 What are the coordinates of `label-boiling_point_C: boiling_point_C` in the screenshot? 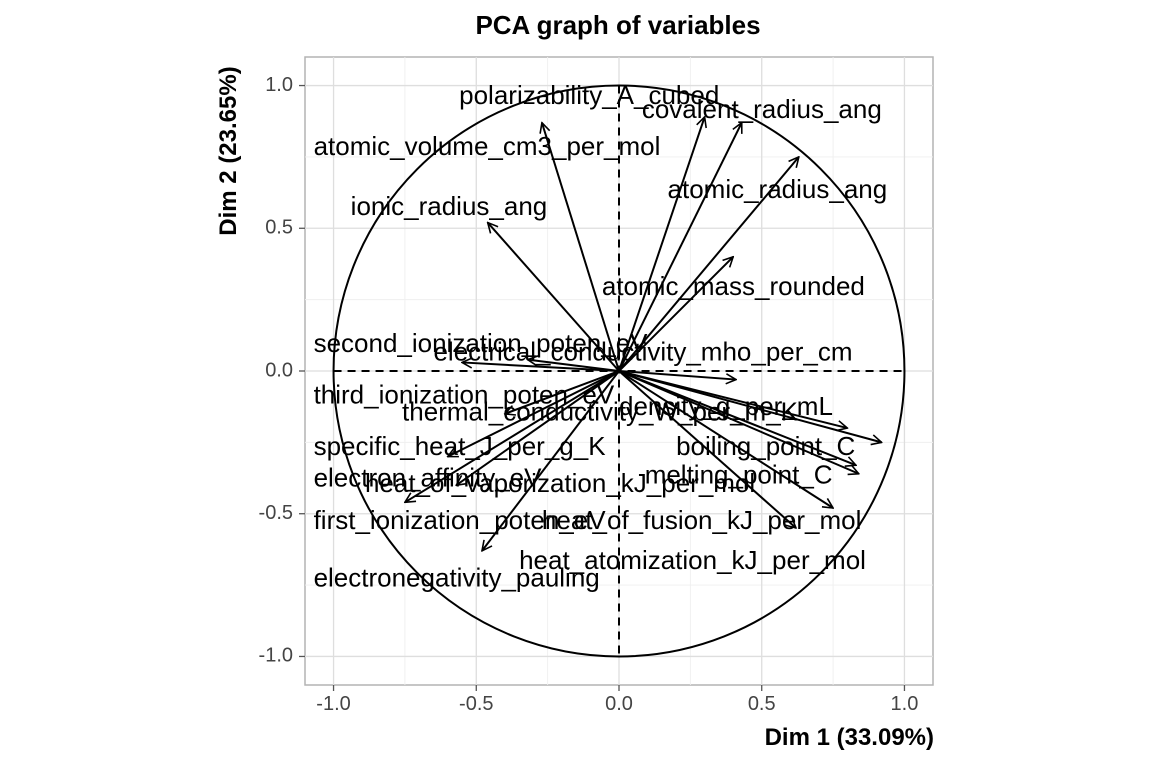 It's located at (765, 446).